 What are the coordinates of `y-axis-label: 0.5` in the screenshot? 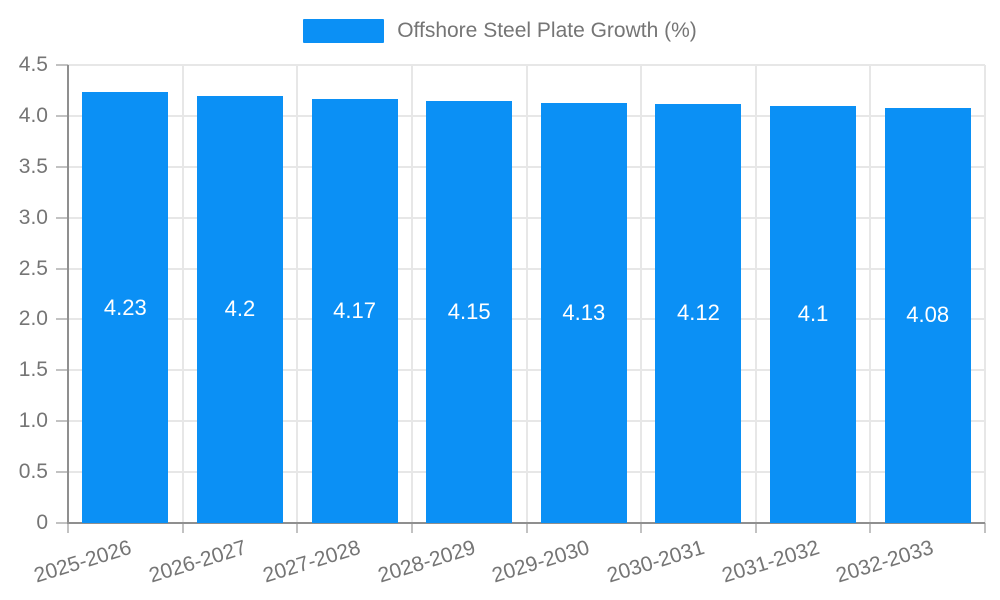 It's located at (33, 472).